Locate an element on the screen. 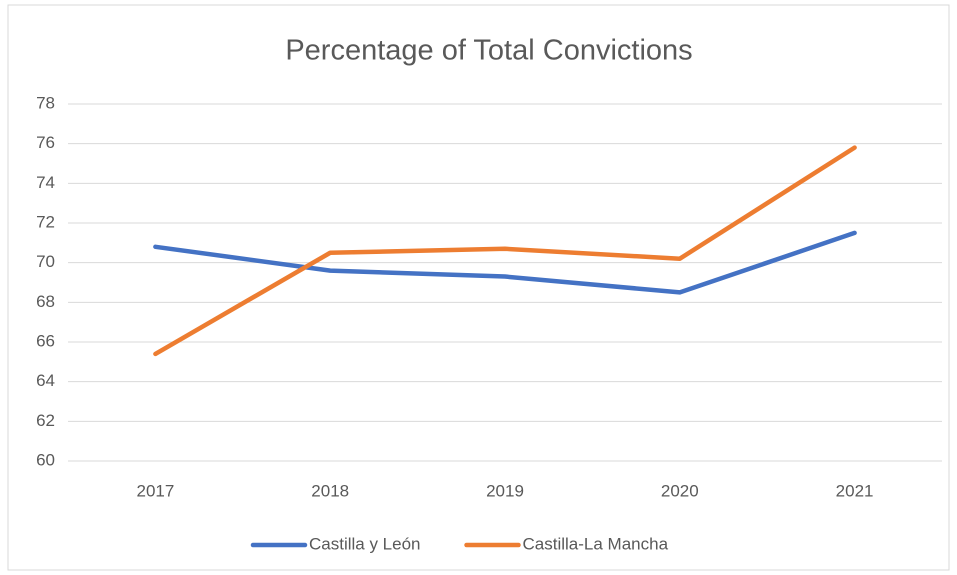 The height and width of the screenshot is (575, 957). x-tick-label: 2021 is located at coordinates (855, 490).